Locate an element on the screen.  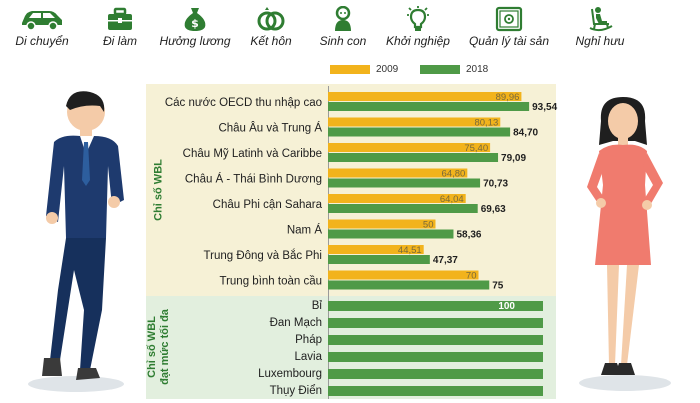
life-stages-icon-row: Di chuyển Đi làm $ Hưởng lương Kết hôn is located at coordinates (350, 29).